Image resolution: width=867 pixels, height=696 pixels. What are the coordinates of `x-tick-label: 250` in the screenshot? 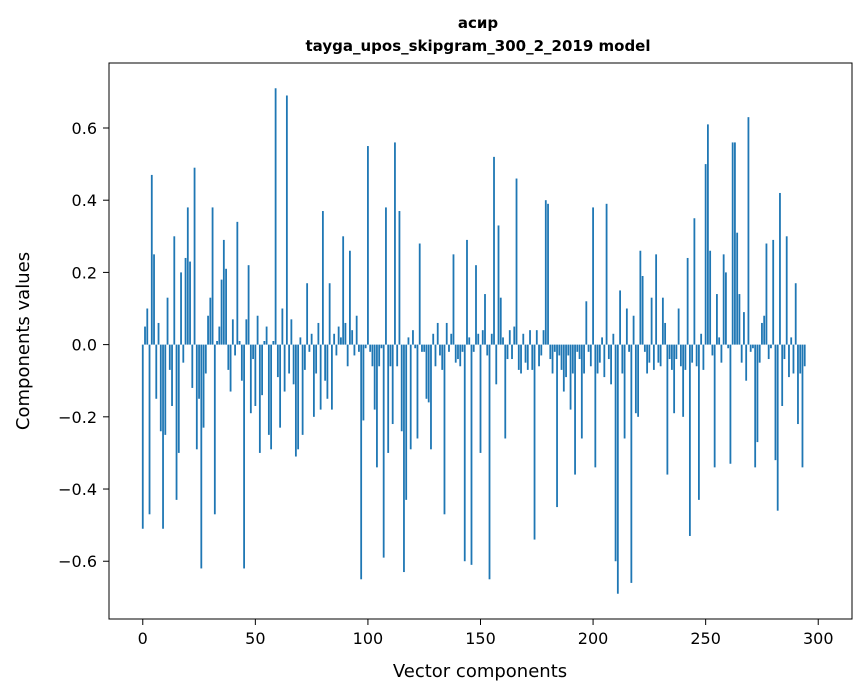 It's located at (705, 638).